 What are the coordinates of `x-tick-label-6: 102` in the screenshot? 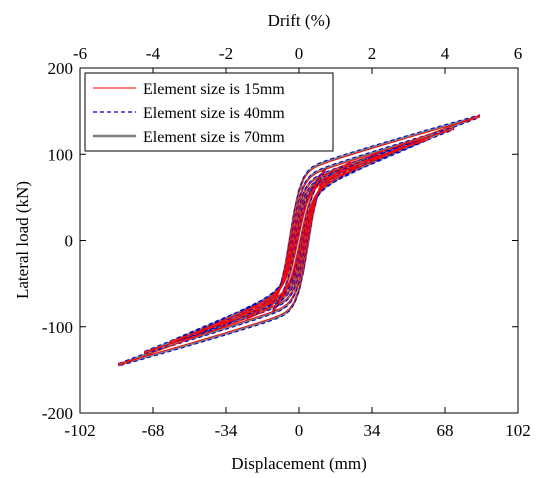 It's located at (518, 430).